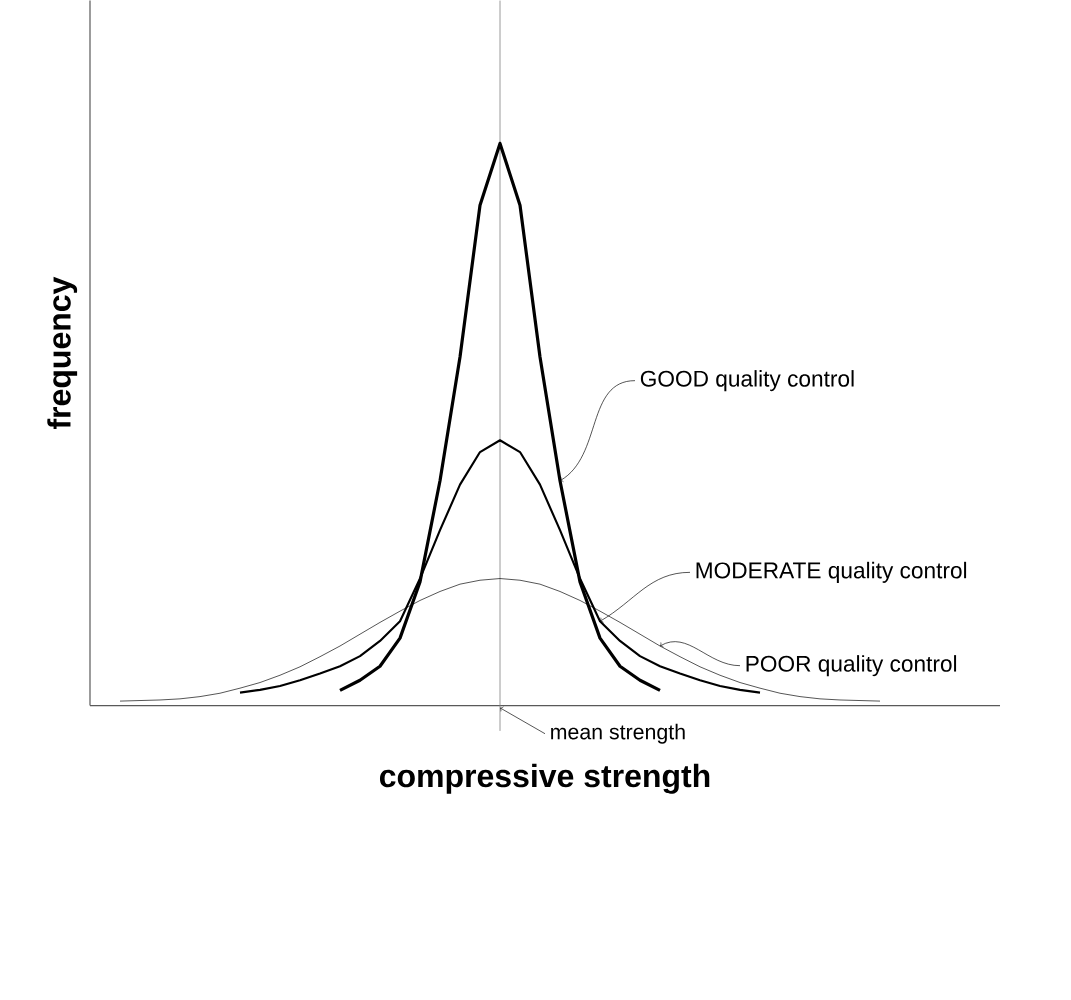  What do you see at coordinates (831, 573) in the screenshot?
I see `text: MODERATE quality control` at bounding box center [831, 573].